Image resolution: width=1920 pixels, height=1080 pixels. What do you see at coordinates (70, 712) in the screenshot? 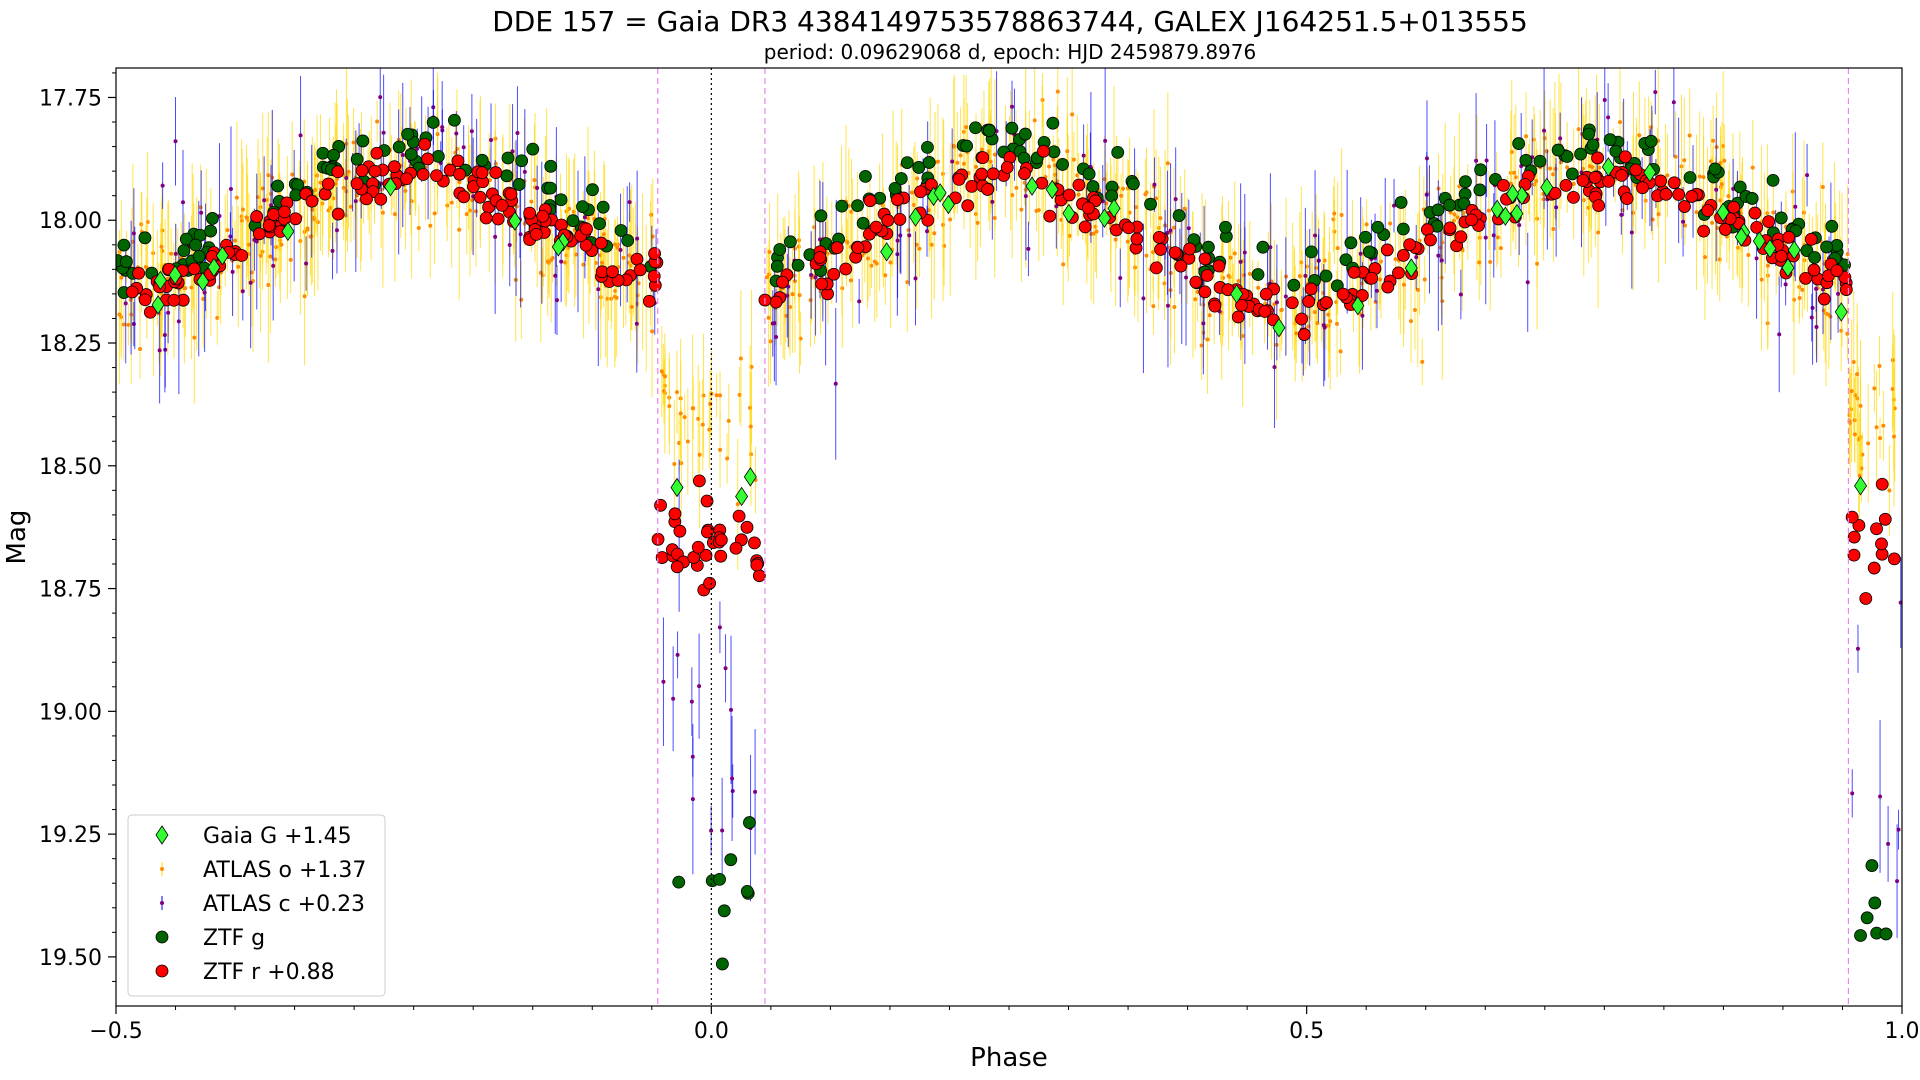
I see `y-tick-label: 19.00` at bounding box center [70, 712].